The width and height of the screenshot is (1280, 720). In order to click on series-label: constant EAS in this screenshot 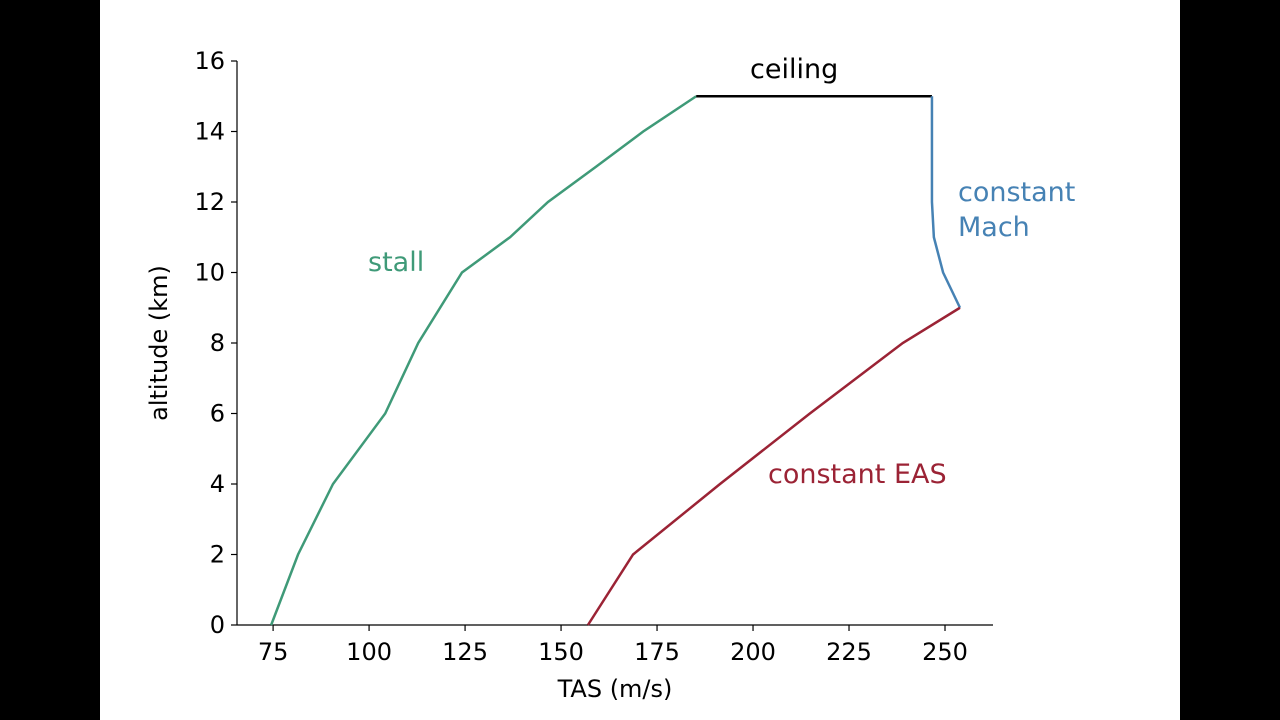, I will do `click(857, 474)`.